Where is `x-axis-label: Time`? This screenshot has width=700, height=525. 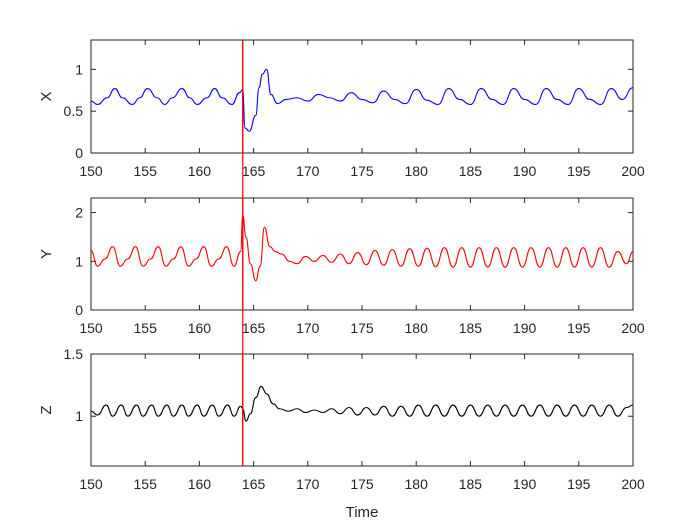
x-axis-label: Time is located at coordinates (362, 512).